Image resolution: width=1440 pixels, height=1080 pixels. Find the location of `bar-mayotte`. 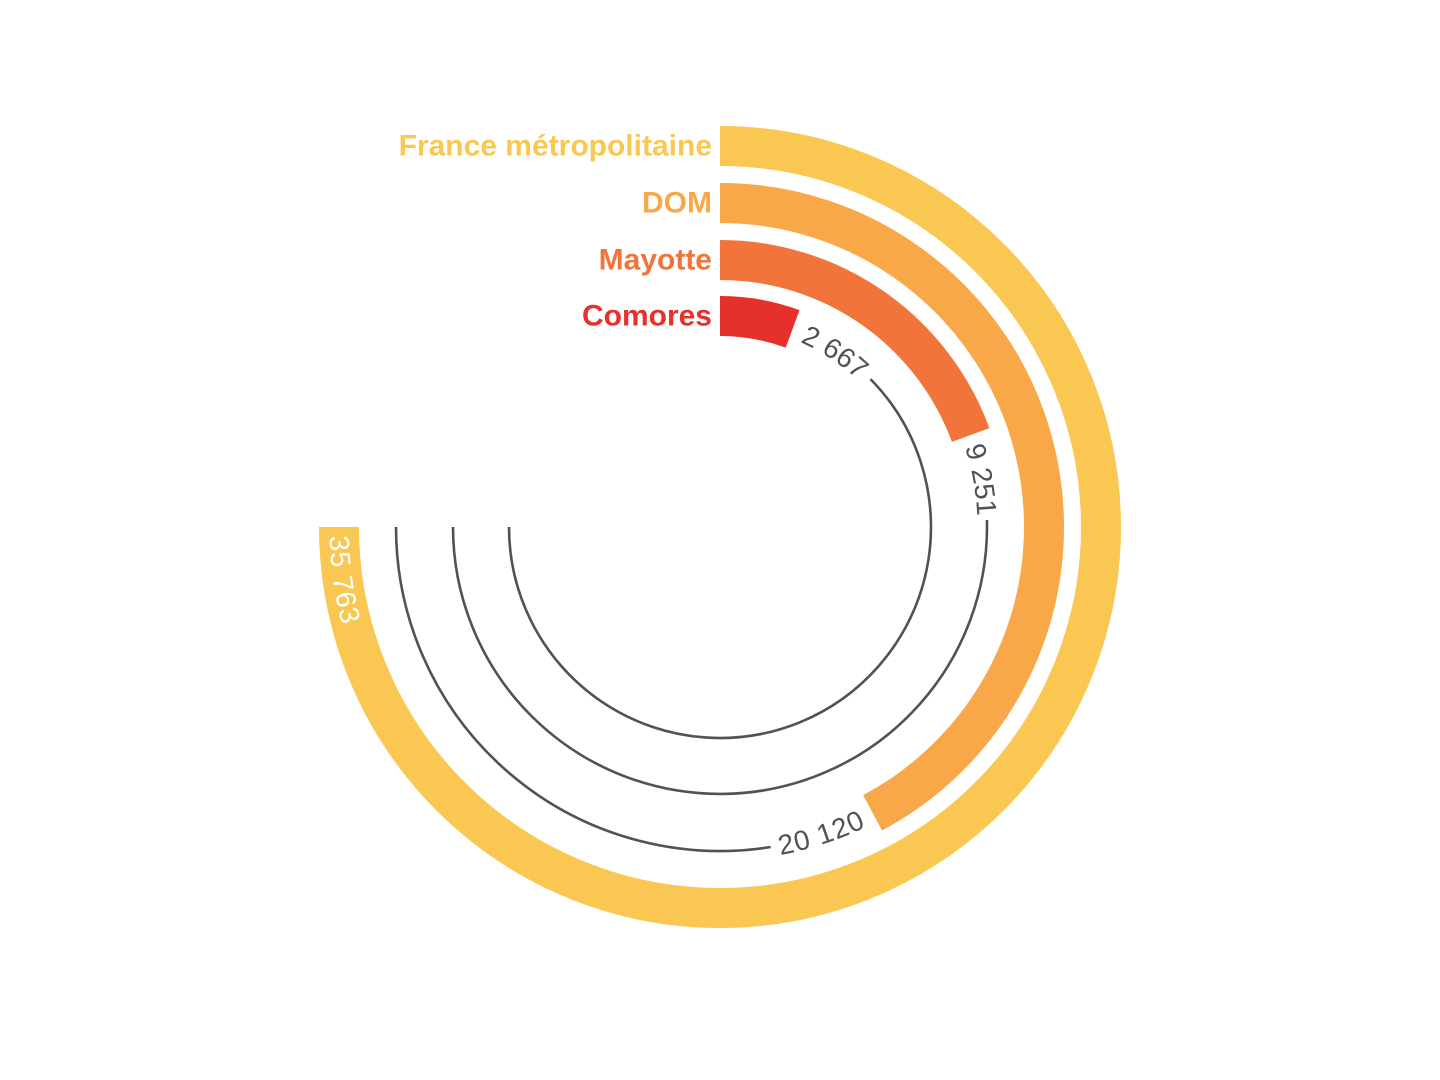

bar-mayotte is located at coordinates (854, 341).